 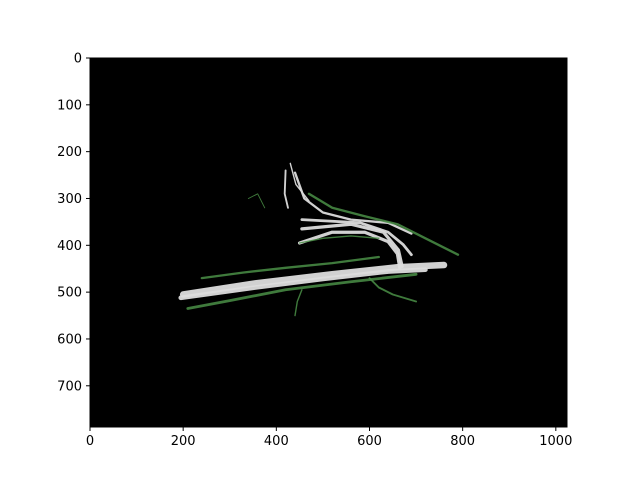 I want to click on y-tick-label: 0, so click(x=78, y=59).